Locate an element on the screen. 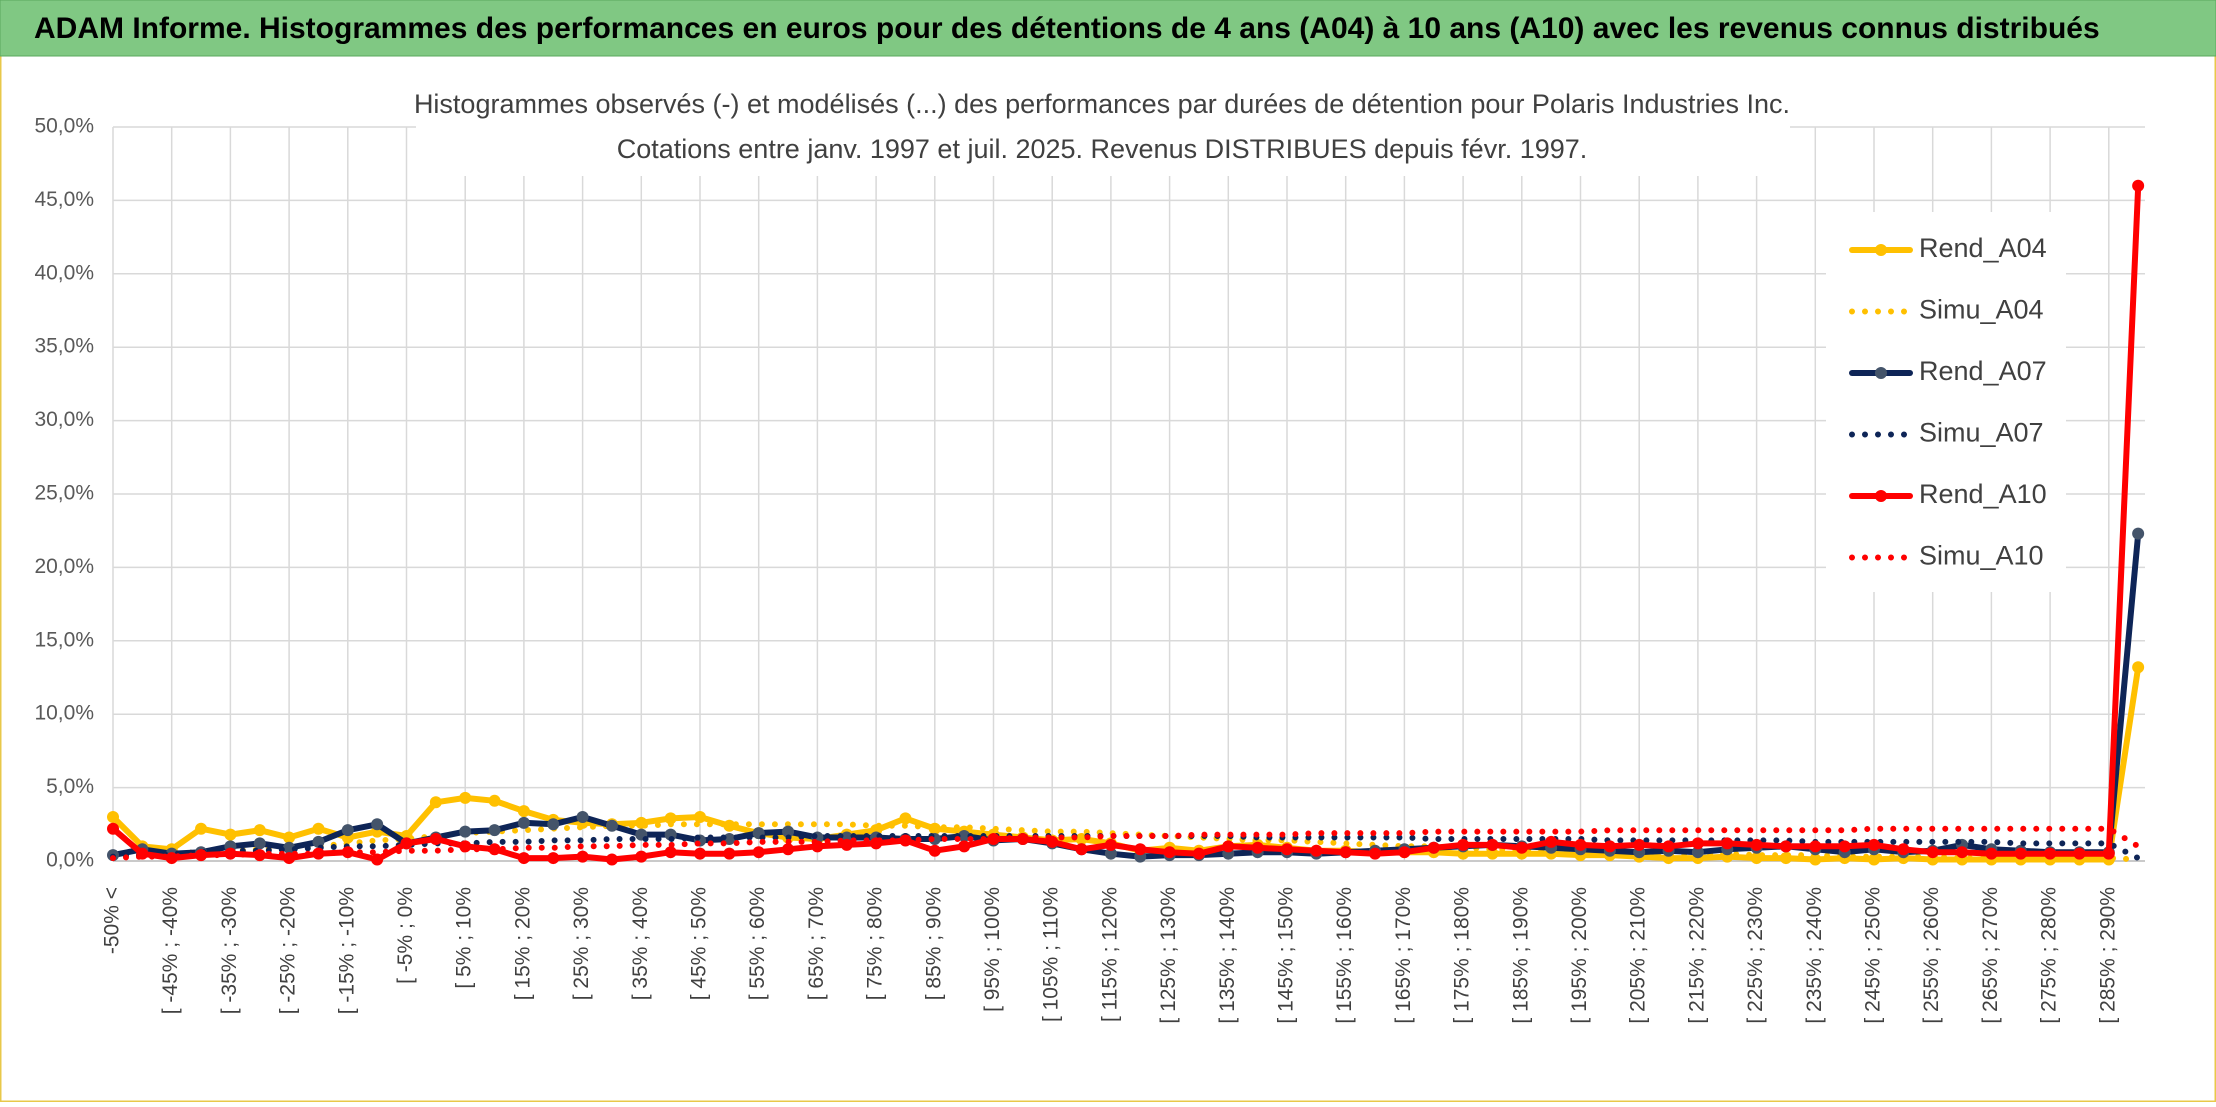 This screenshot has height=1107, width=2216. x-tick-label: [ -35% ; -30% is located at coordinates (229, 950).